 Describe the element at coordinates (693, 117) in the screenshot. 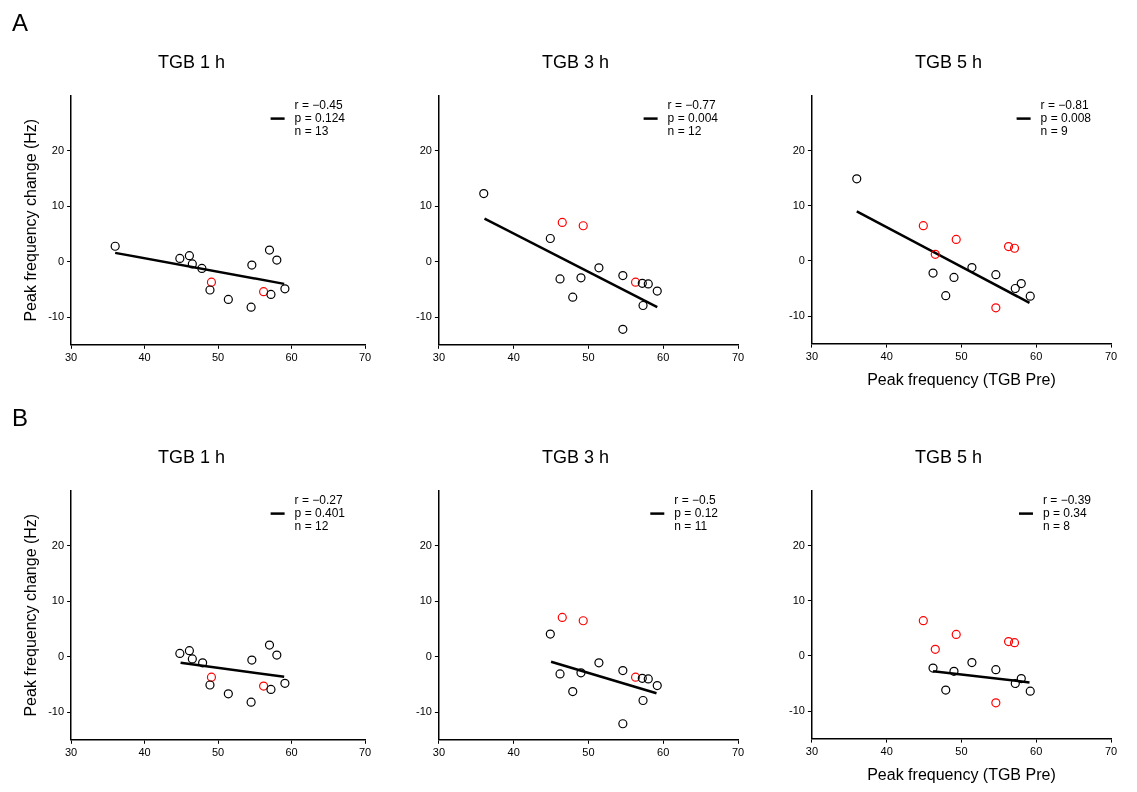

I see `legend-label: r = −0.77 p = 0.004 n = 12` at that location.